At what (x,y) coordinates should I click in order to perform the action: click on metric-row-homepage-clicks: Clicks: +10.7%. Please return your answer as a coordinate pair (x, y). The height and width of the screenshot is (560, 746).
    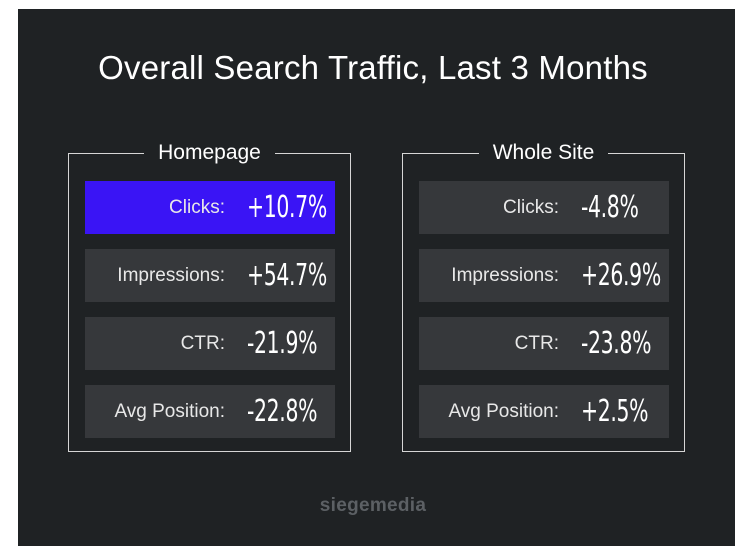
    Looking at the image, I should click on (210, 207).